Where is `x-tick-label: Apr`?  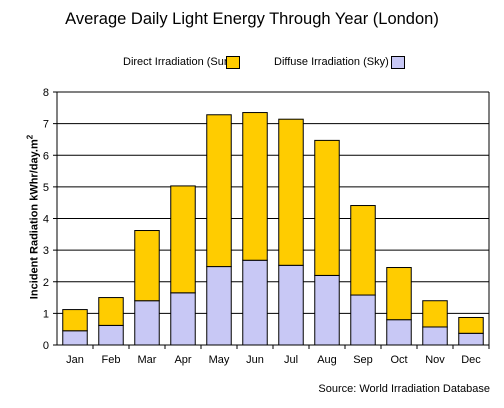
x-tick-label: Apr is located at coordinates (182, 360).